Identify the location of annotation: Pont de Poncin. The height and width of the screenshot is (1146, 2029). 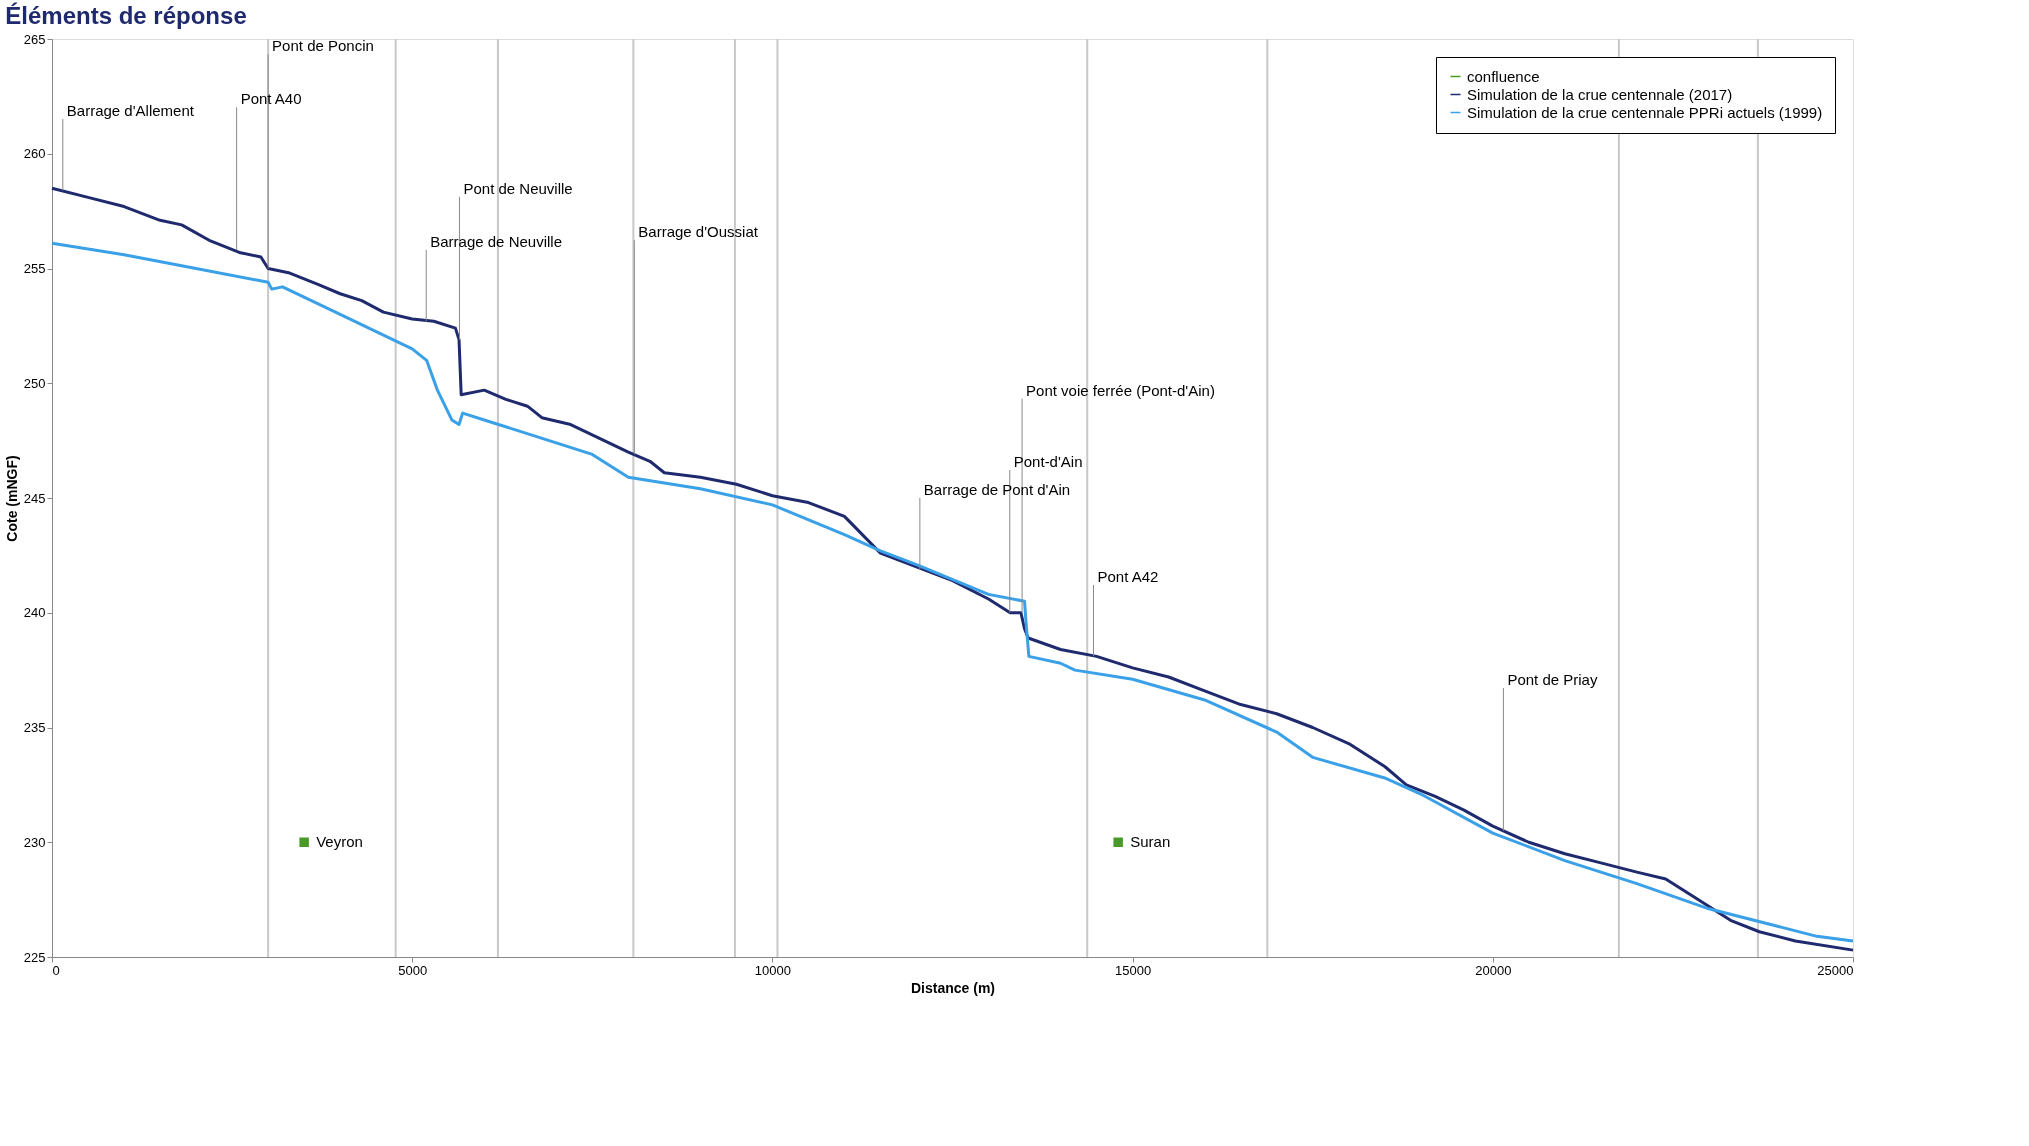
(323, 46).